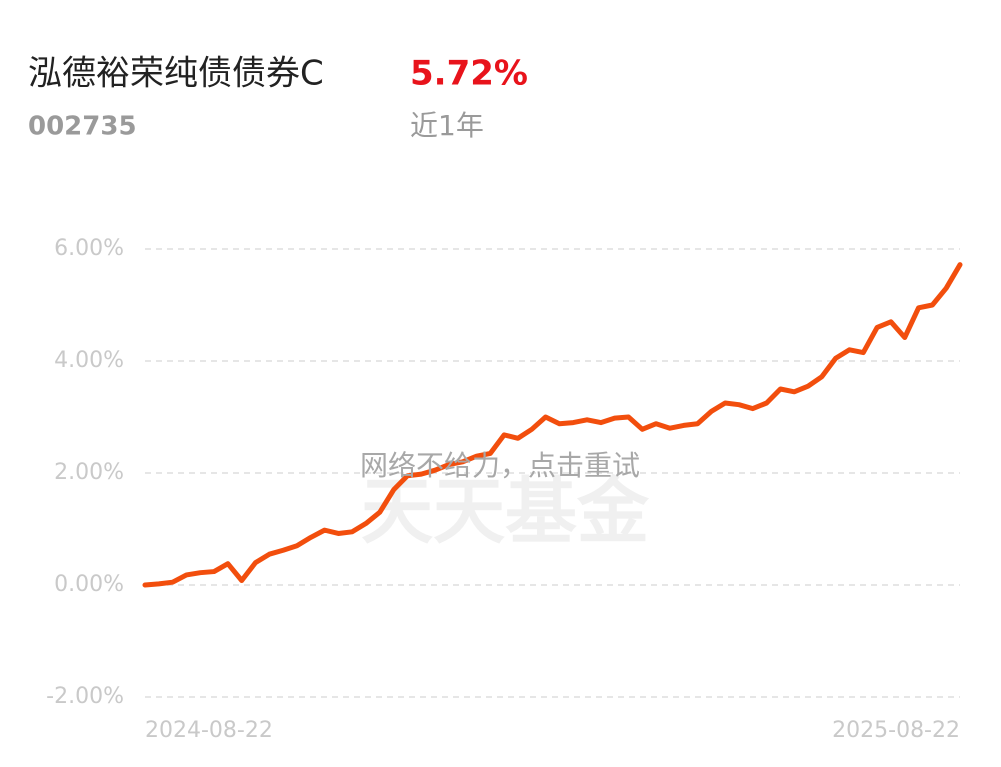  I want to click on fund-name: 泓德裕荣纯债债券C, so click(176, 74).